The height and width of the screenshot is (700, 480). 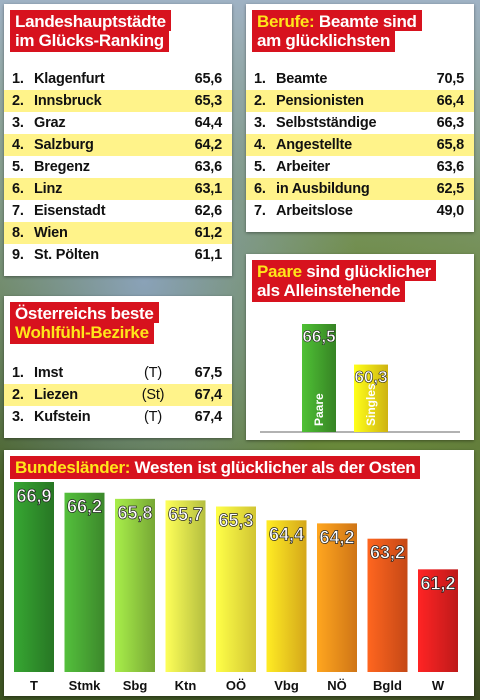 I want to click on districts-row-val: 67,4, so click(x=208, y=417).